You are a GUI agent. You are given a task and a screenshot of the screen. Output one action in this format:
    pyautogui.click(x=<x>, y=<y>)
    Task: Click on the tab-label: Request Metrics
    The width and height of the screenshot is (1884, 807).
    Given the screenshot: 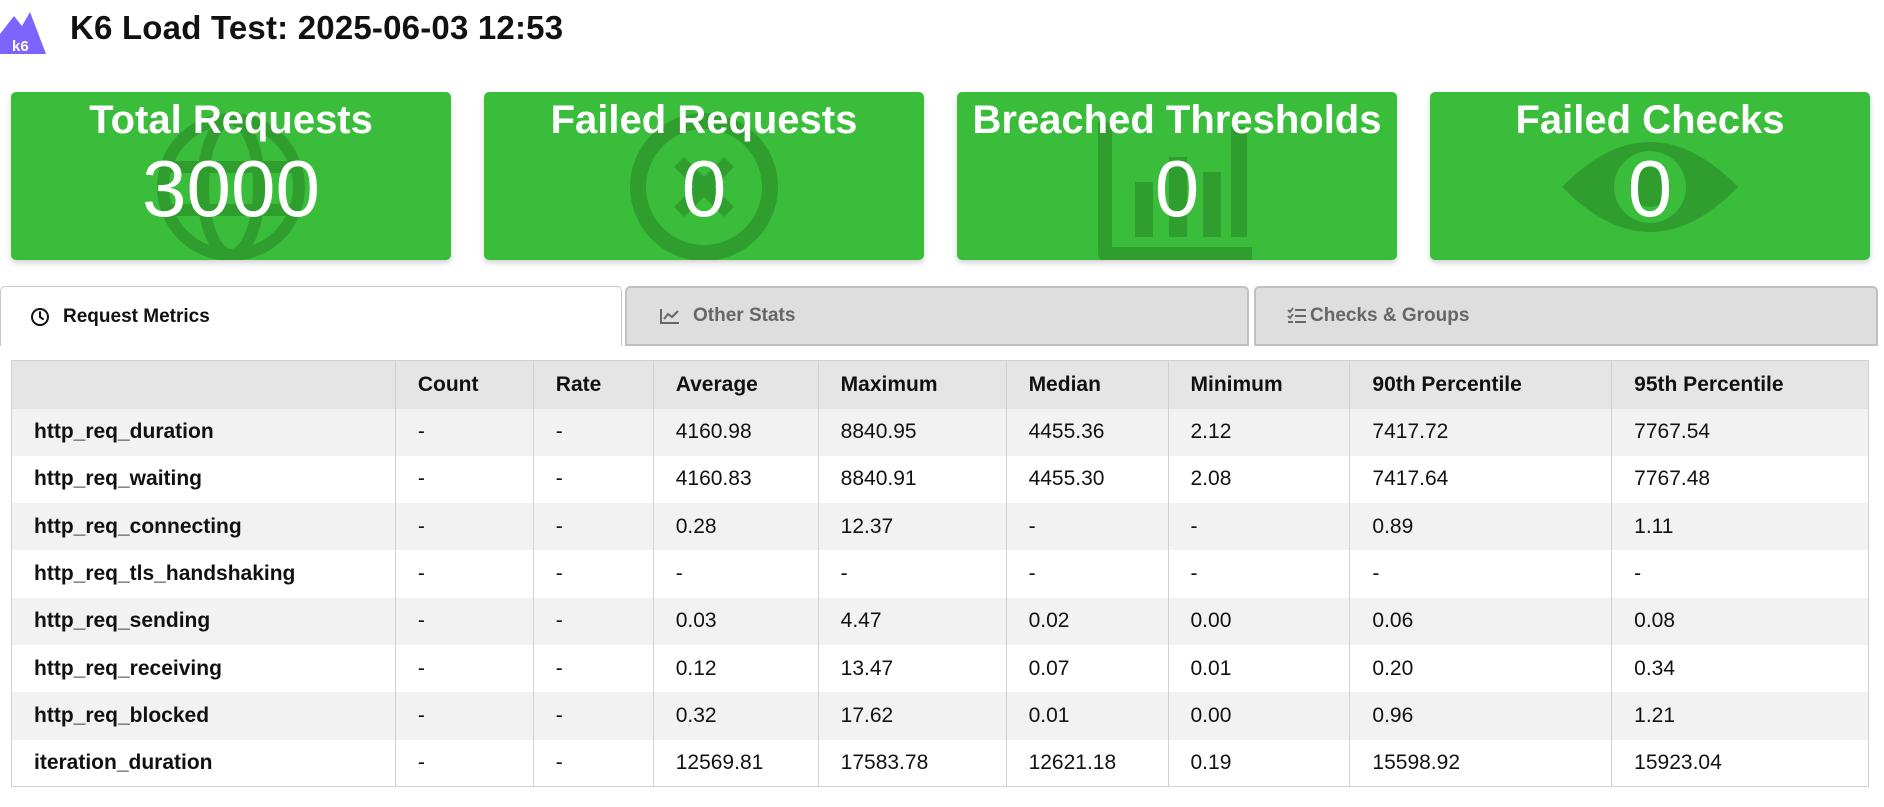 What is the action you would take?
    pyautogui.click(x=136, y=316)
    